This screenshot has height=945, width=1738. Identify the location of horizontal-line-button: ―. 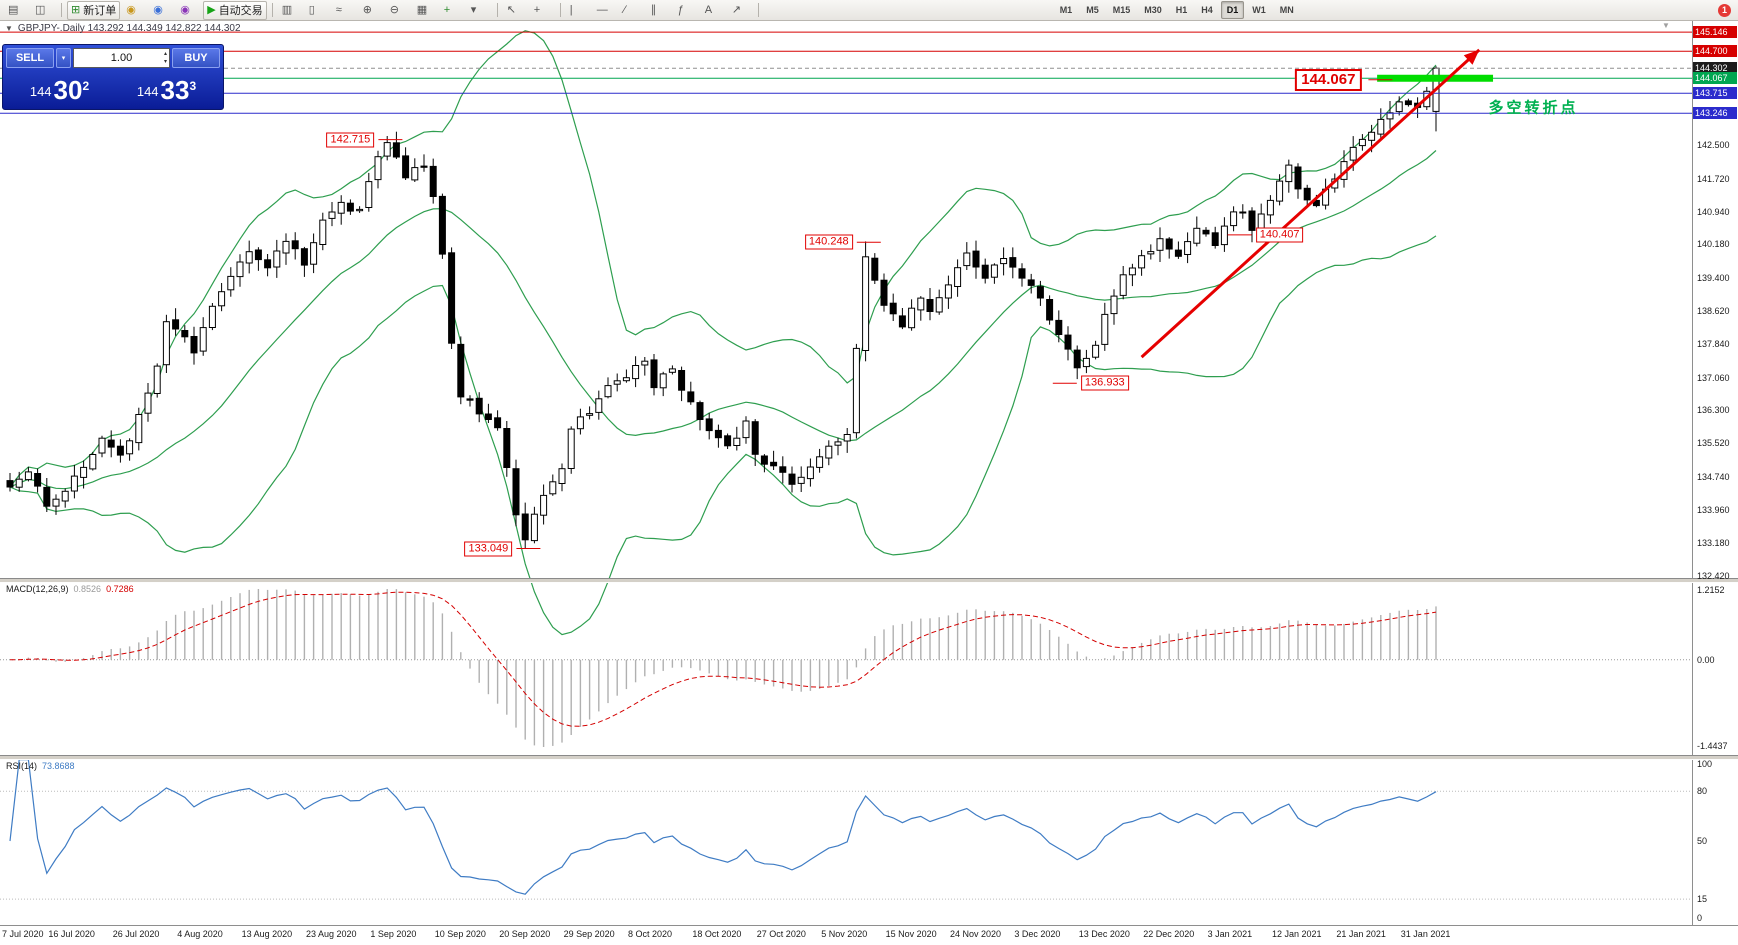
(605, 10).